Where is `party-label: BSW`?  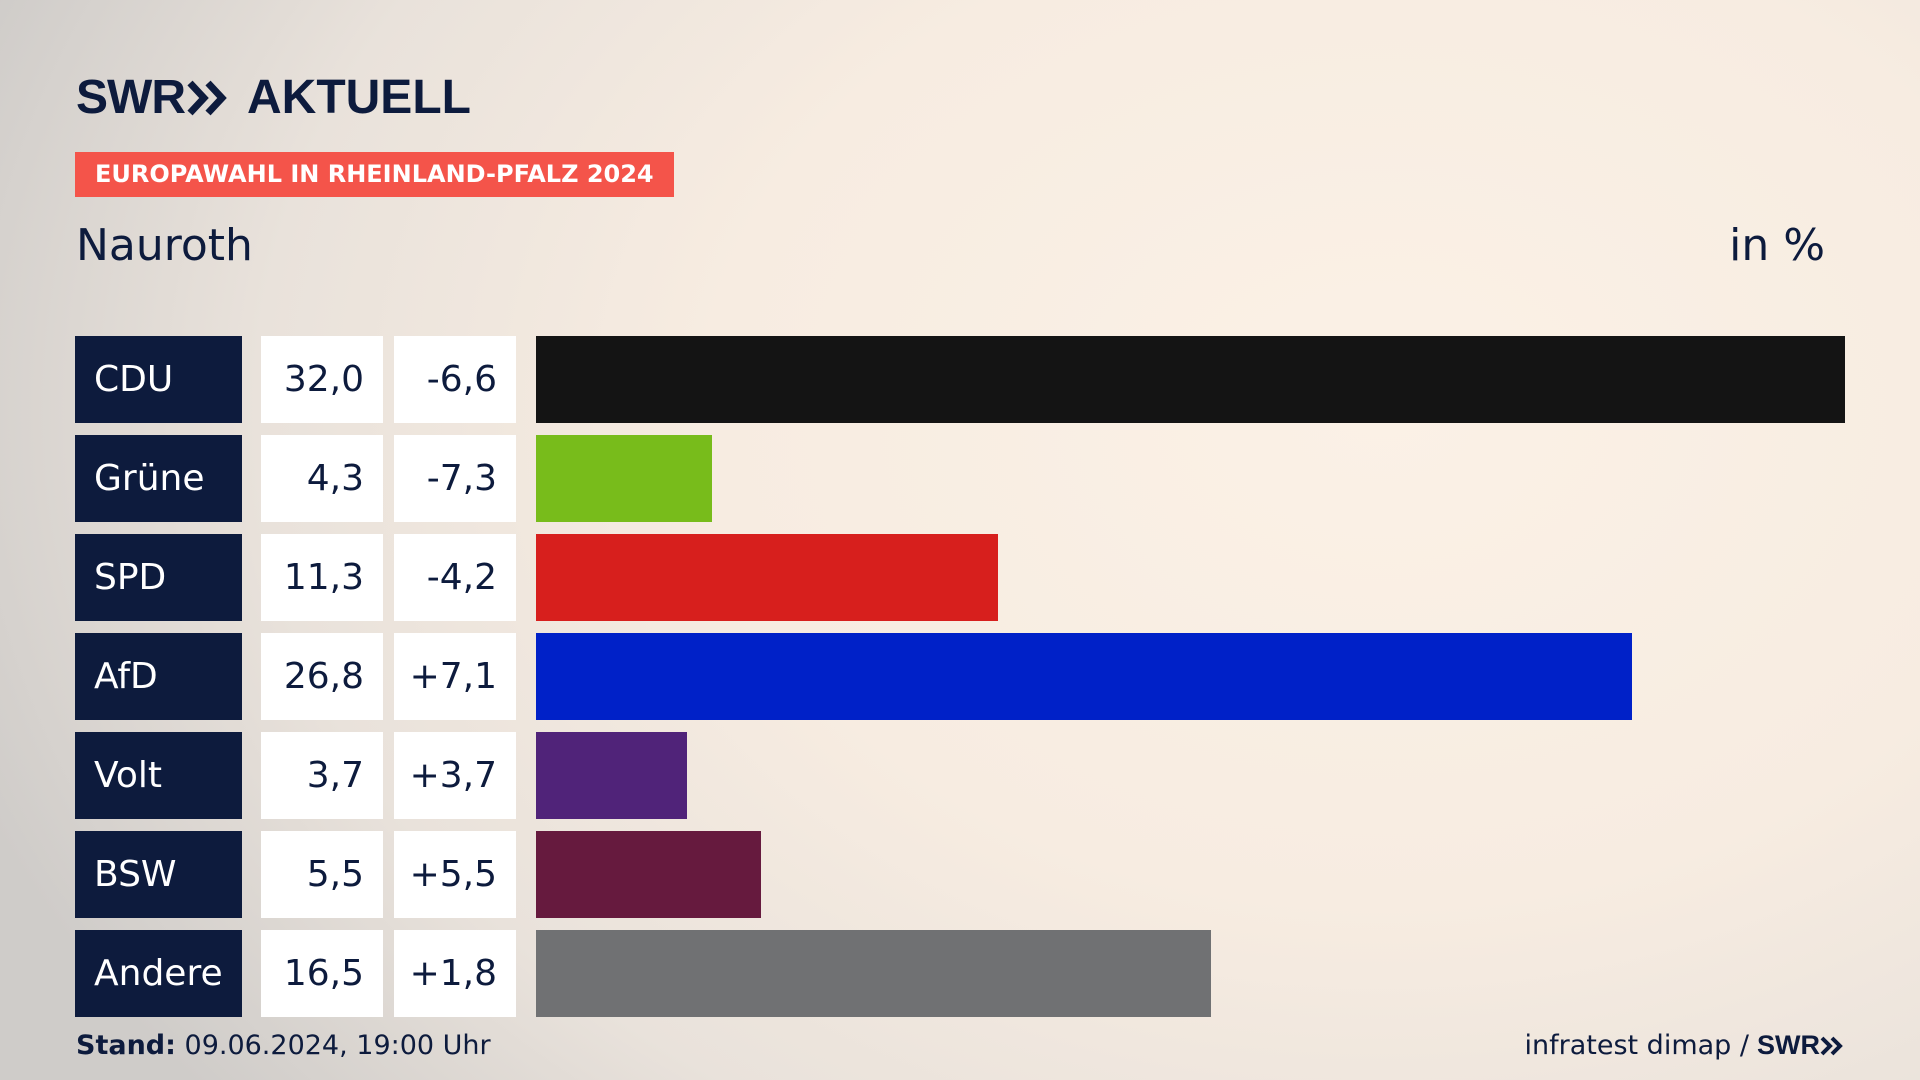 party-label: BSW is located at coordinates (158, 874).